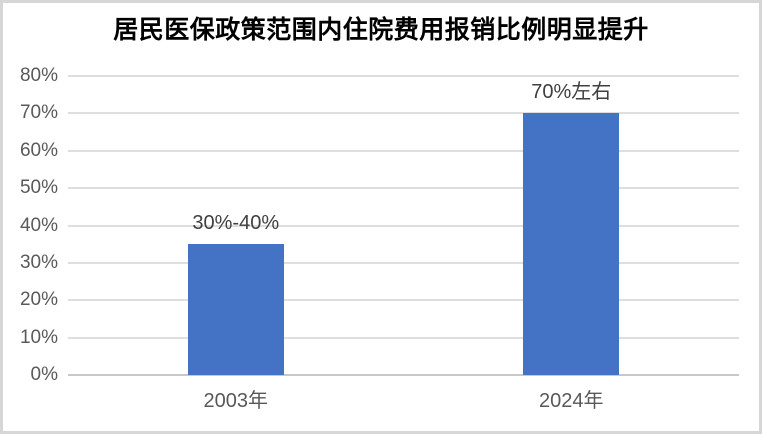  What do you see at coordinates (38, 337) in the screenshot?
I see `y-axis-tick-label: 10%` at bounding box center [38, 337].